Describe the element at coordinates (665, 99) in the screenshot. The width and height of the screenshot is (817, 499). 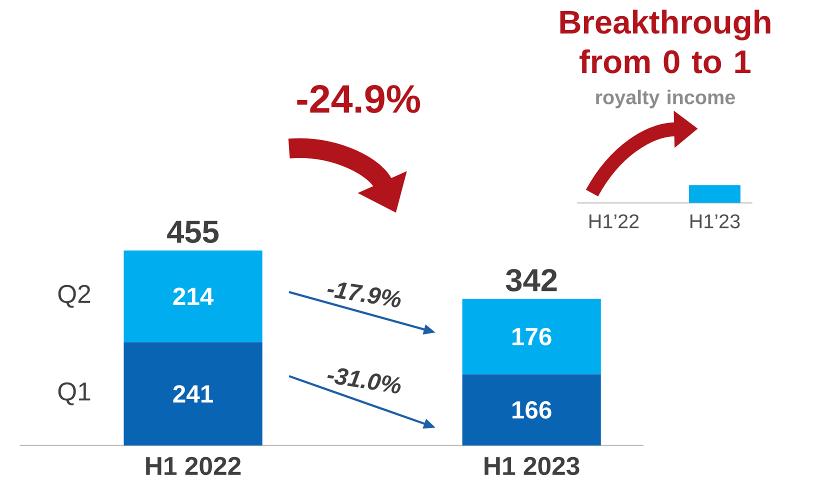
I see `chart-subtitle: royalty income` at that location.